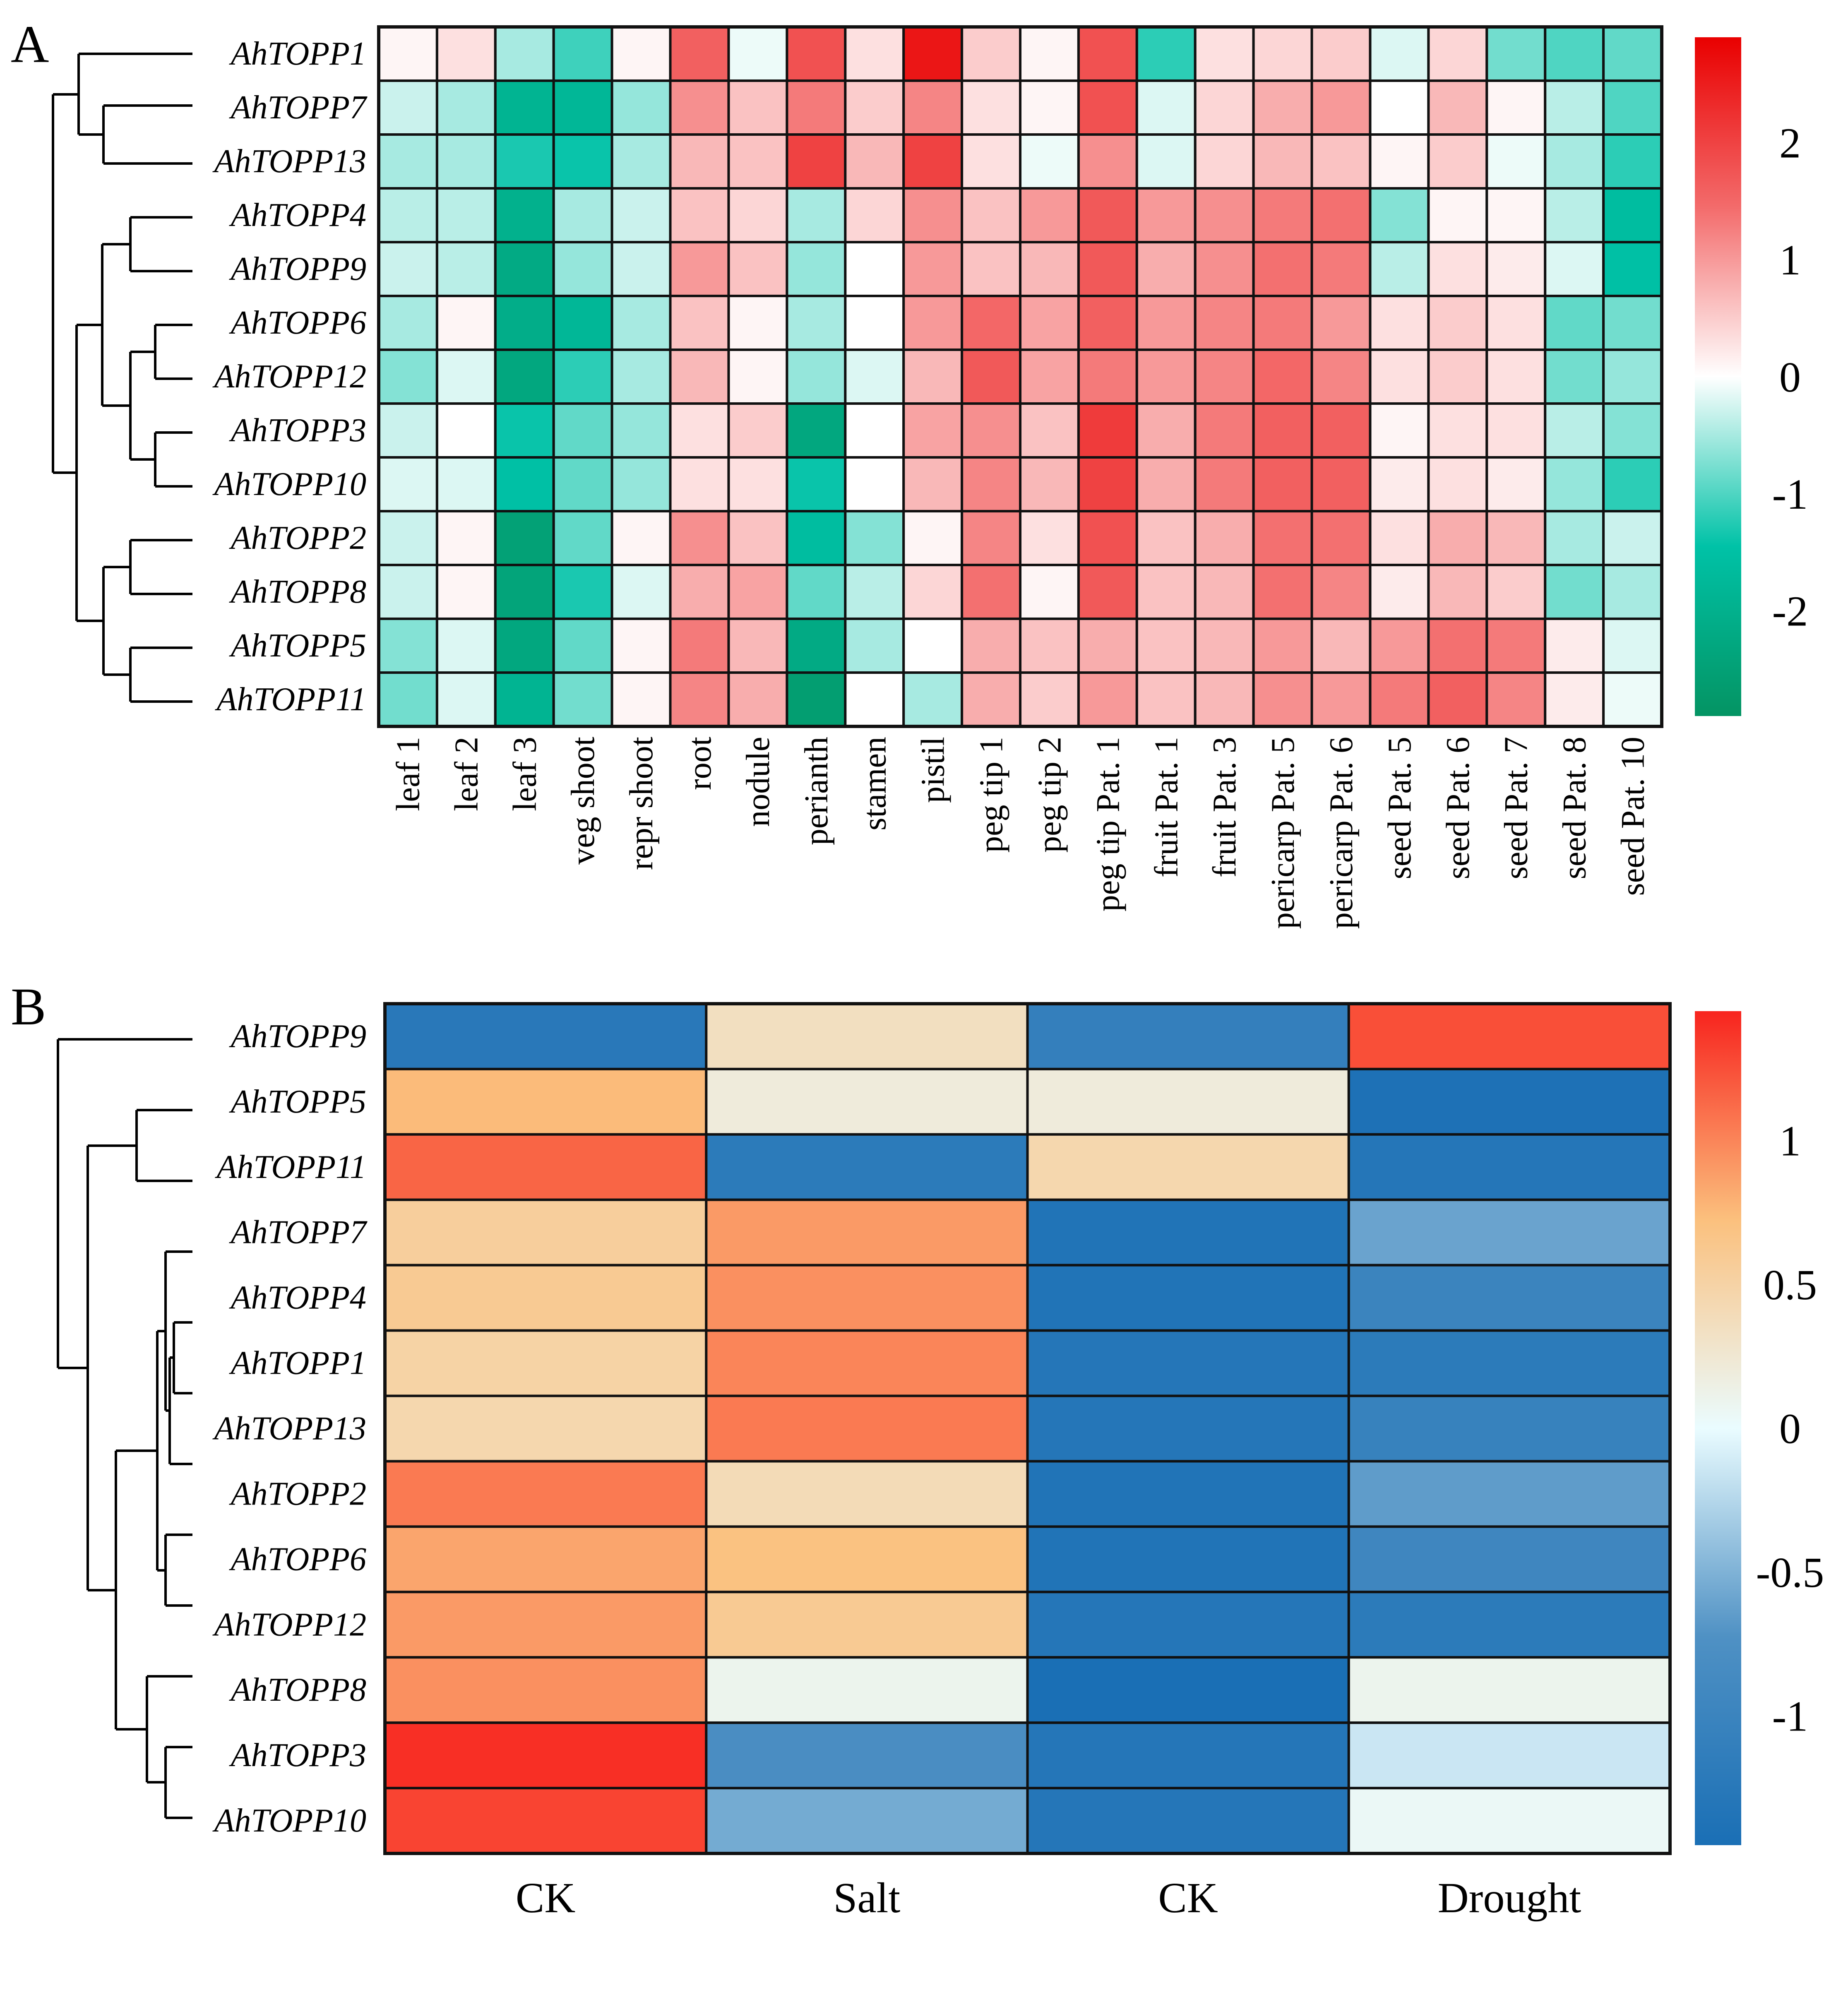 The image size is (1848, 2007). What do you see at coordinates (758, 782) in the screenshot?
I see `heatmap-a-column-label: nodule` at bounding box center [758, 782].